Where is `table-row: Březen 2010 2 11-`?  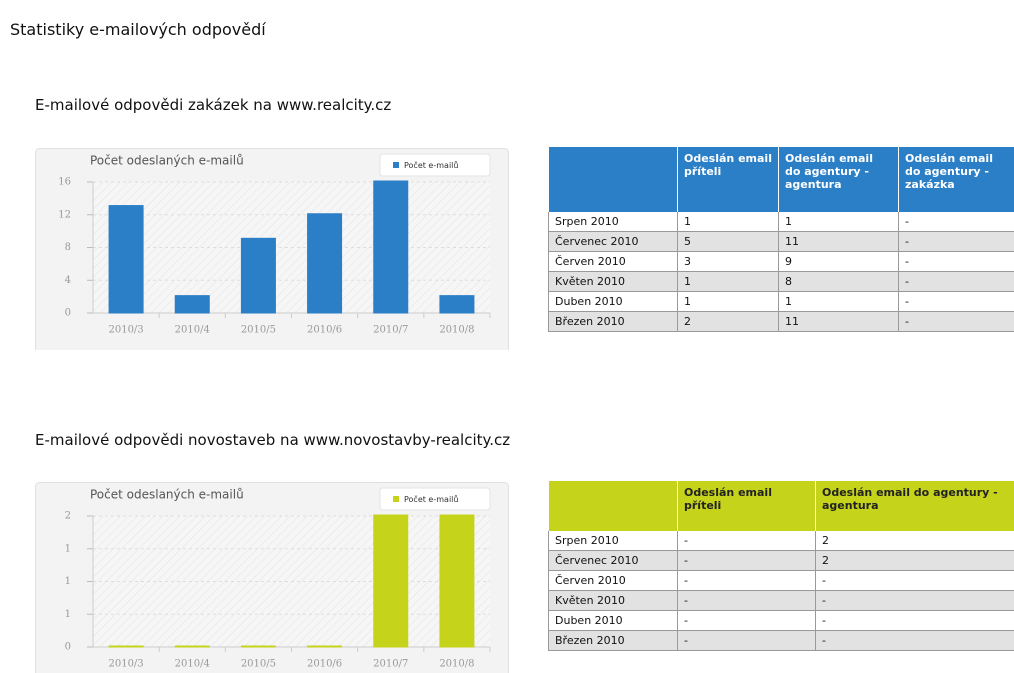 table-row: Březen 2010 2 11- is located at coordinates (781, 321).